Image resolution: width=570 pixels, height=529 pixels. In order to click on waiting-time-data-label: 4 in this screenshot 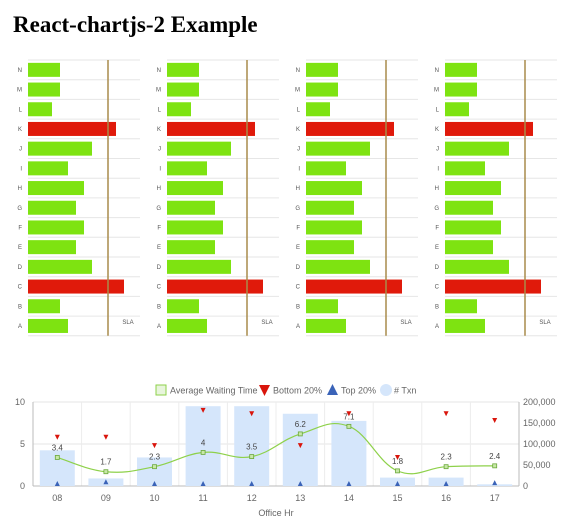, I will do `click(203, 442)`.